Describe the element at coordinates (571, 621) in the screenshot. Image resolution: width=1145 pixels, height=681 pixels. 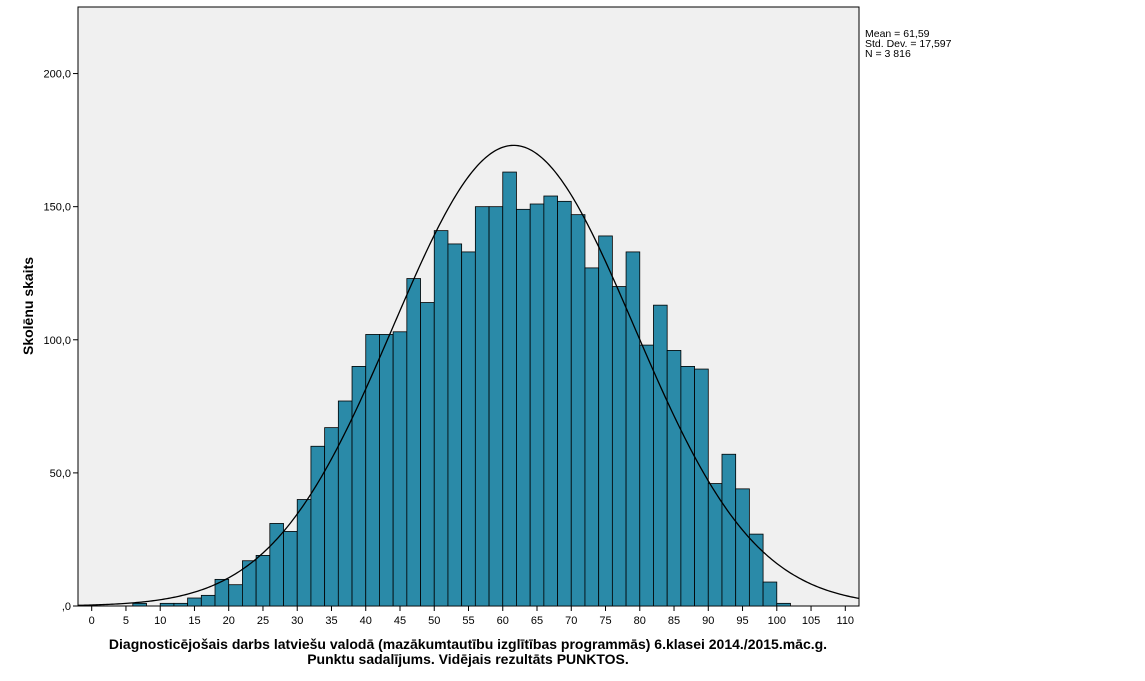
I see `x-tick-label: 70` at that location.